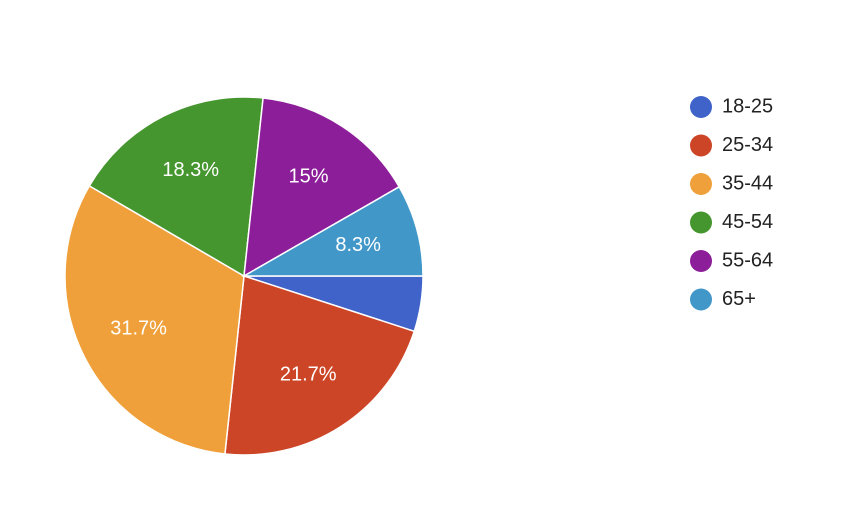 The width and height of the screenshot is (860, 518). What do you see at coordinates (747, 222) in the screenshot?
I see `legend-label: 45-54` at bounding box center [747, 222].